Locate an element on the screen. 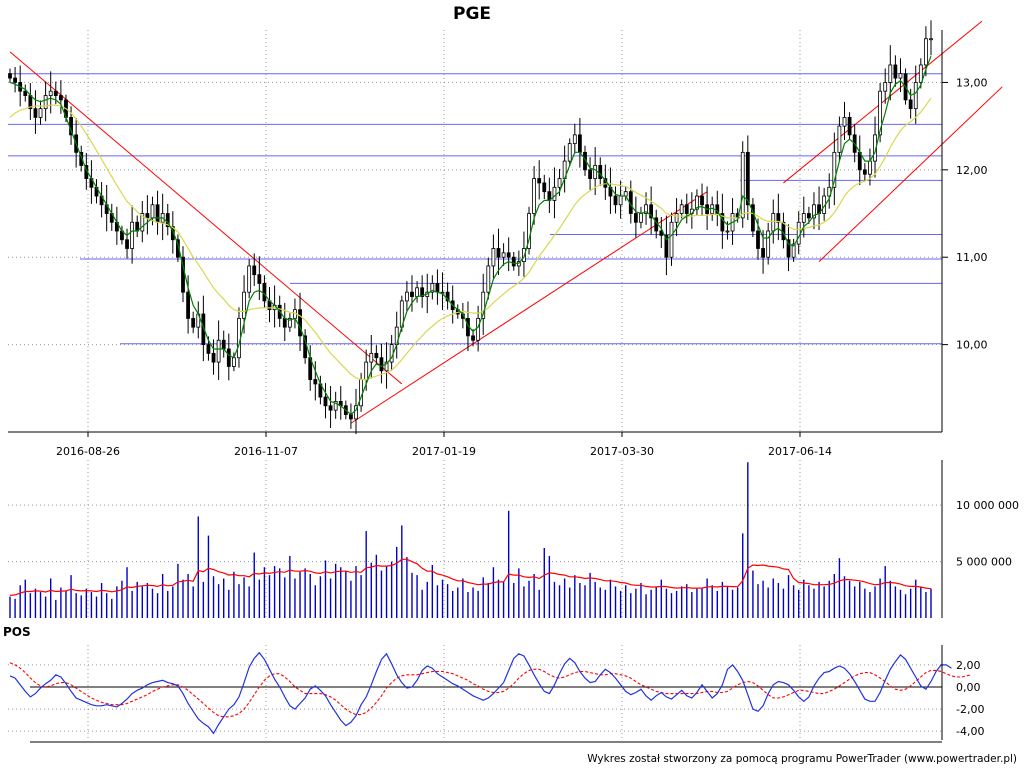 The image size is (1024, 768). pos-y-tick-label: 0,00 is located at coordinates (968, 687).